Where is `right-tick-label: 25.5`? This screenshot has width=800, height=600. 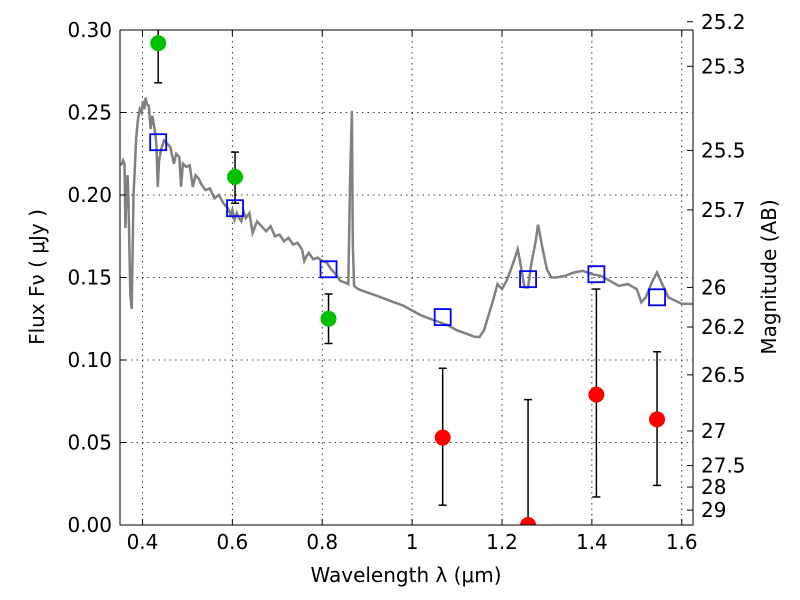
right-tick-label: 25.5 is located at coordinates (723, 150).